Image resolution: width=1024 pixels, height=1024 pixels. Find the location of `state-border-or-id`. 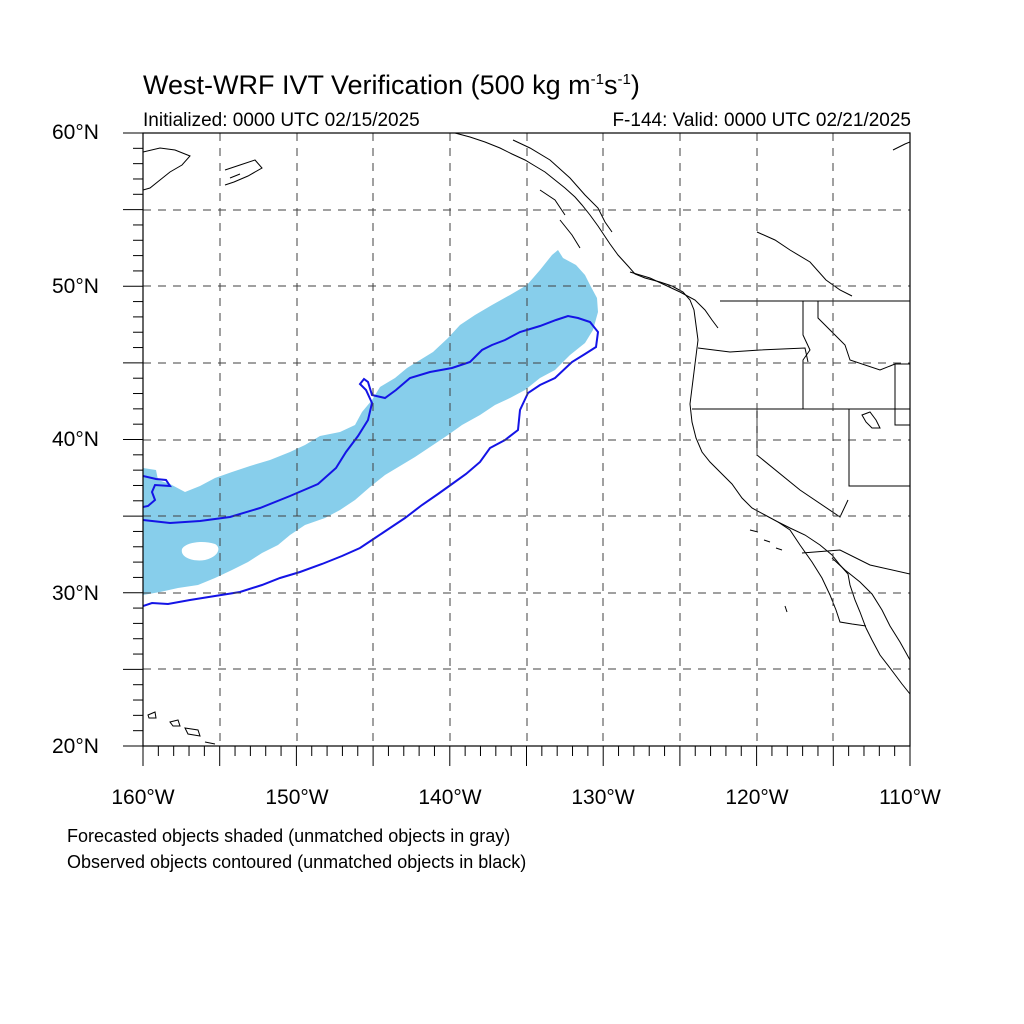

state-border-or-id is located at coordinates (806, 355).